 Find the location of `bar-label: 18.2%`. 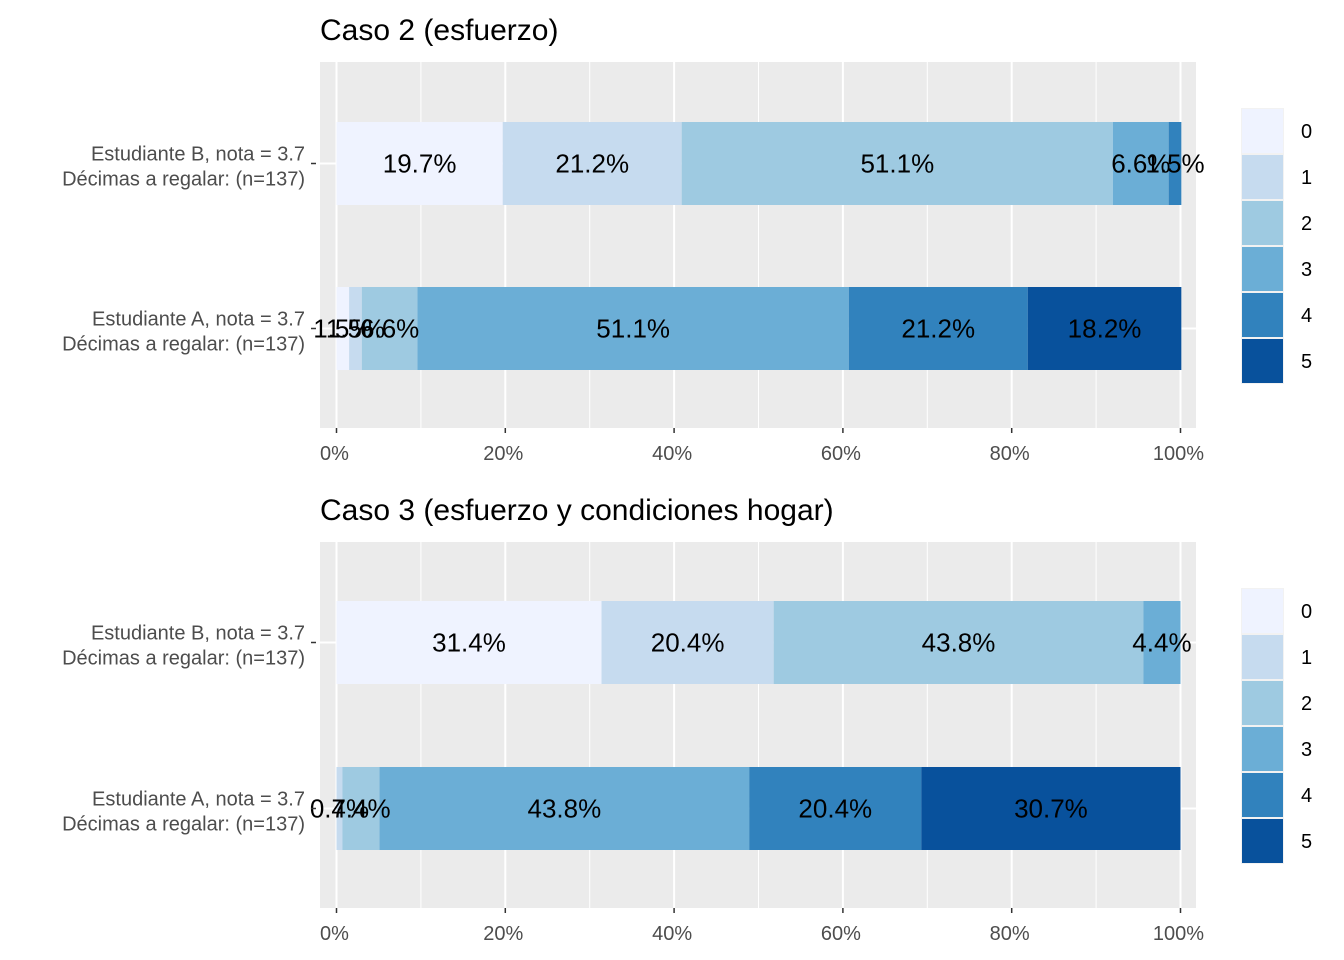

bar-label: 18.2% is located at coordinates (1105, 329).